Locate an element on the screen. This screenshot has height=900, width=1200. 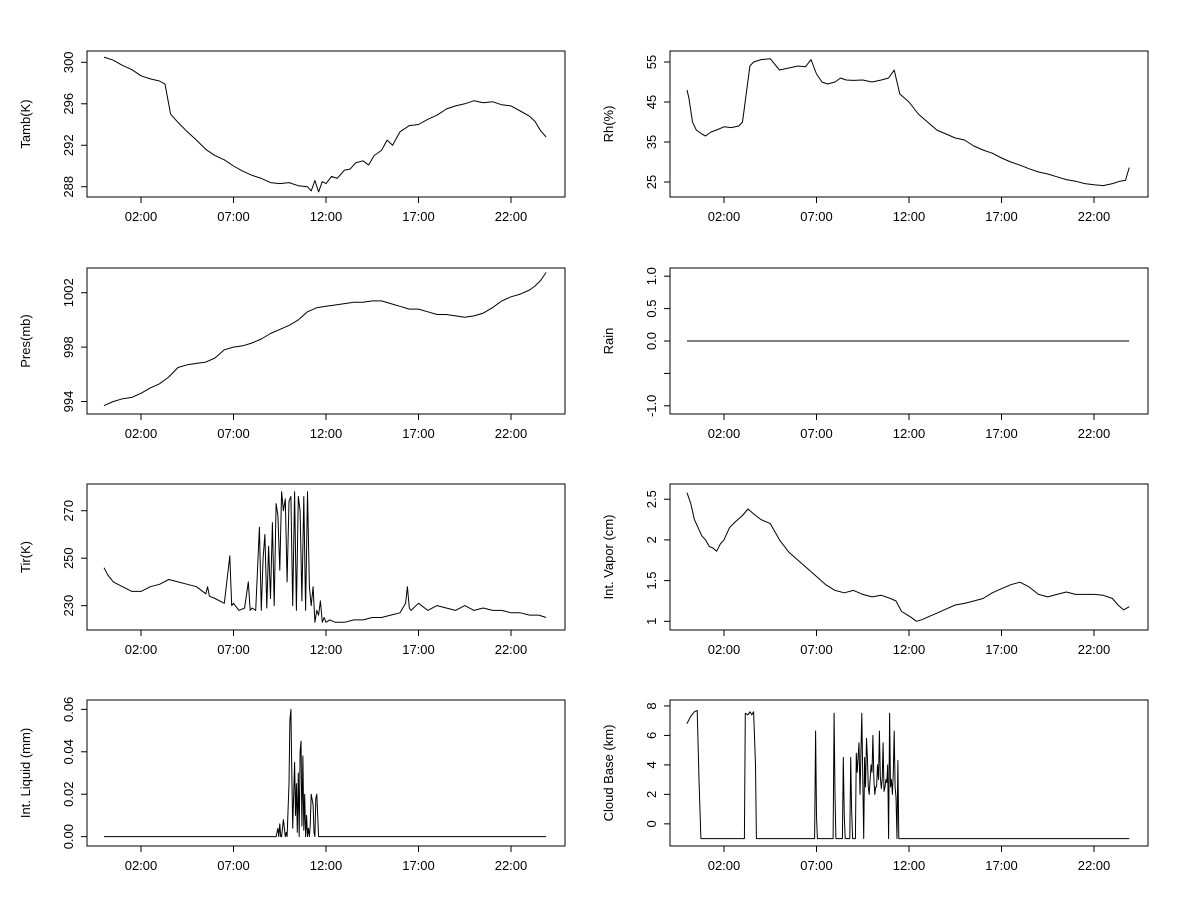
y-tick-label: 45 is located at coordinates (651, 102).